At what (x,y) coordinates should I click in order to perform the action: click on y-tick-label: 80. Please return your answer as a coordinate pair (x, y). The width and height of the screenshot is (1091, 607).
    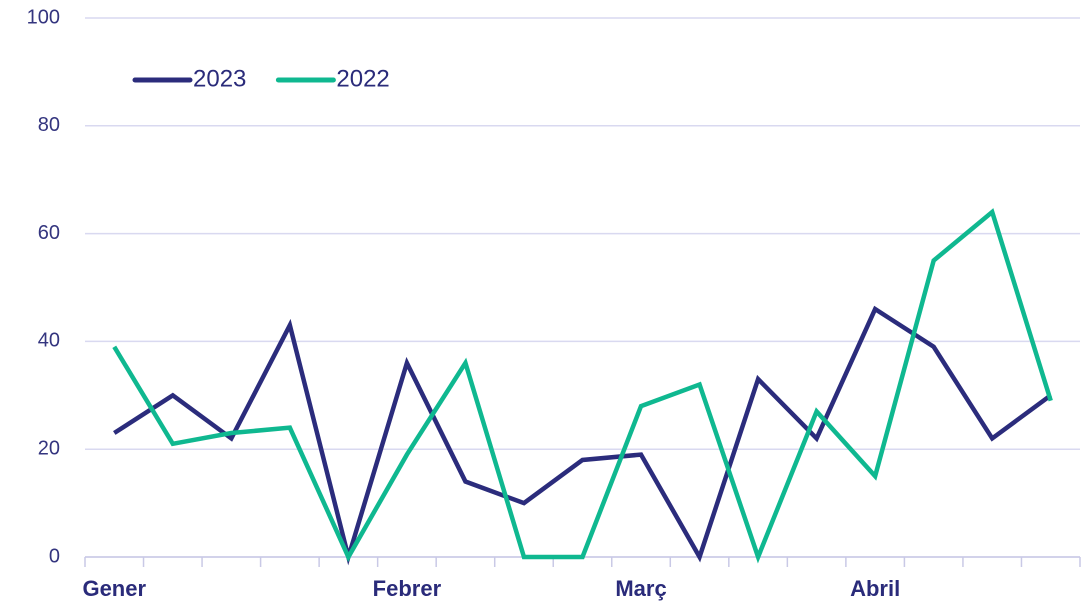
    Looking at the image, I should click on (49, 125).